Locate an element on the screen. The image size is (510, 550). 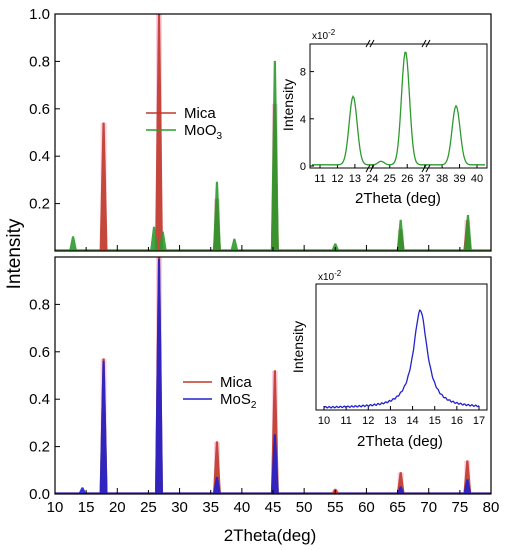
shared-x-axis-label: 2Theta(deg) is located at coordinates (270, 535).